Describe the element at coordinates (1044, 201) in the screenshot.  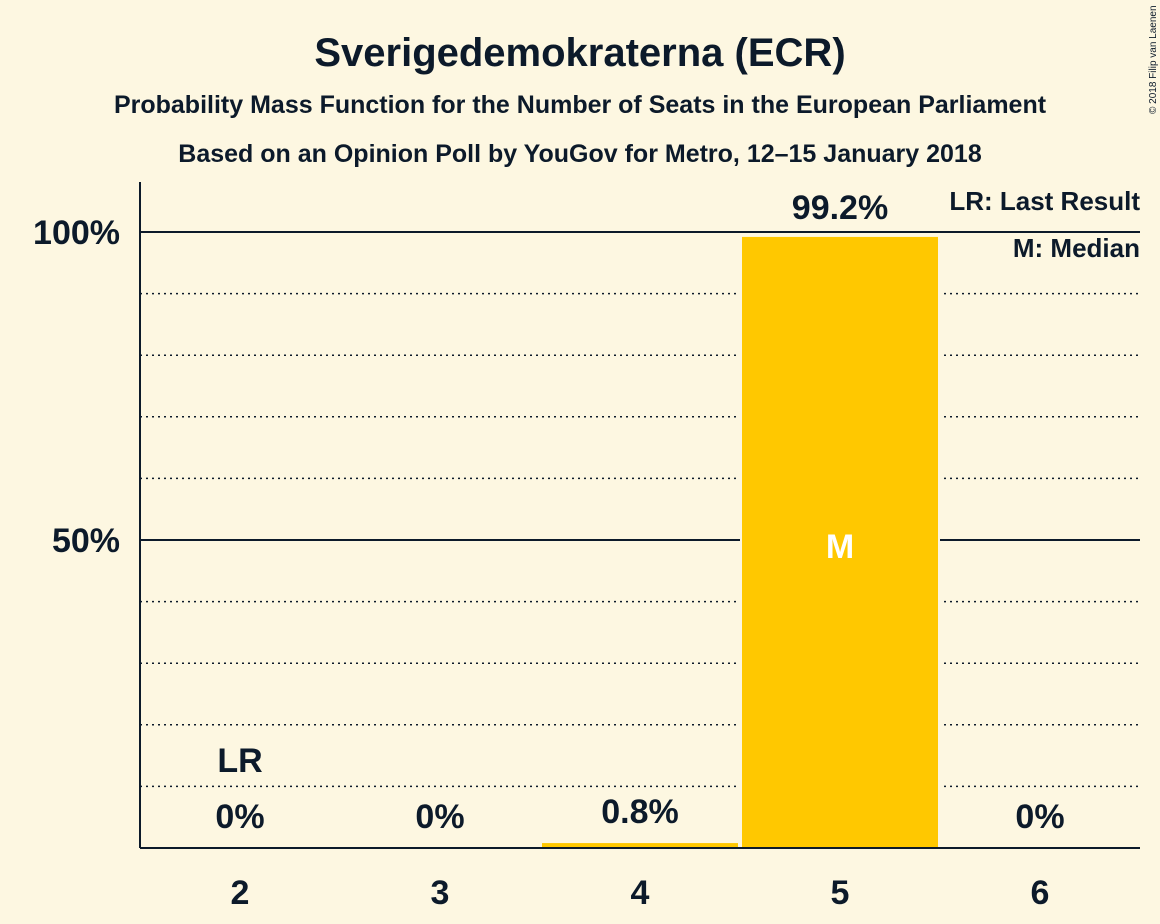
I see `legend-last-result: LR: Last Result` at that location.